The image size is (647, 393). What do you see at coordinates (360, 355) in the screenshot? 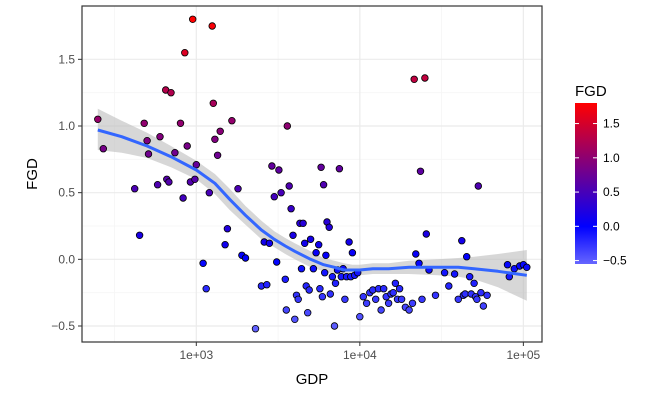
I see `x-tick-label: 1e+04` at bounding box center [360, 355].